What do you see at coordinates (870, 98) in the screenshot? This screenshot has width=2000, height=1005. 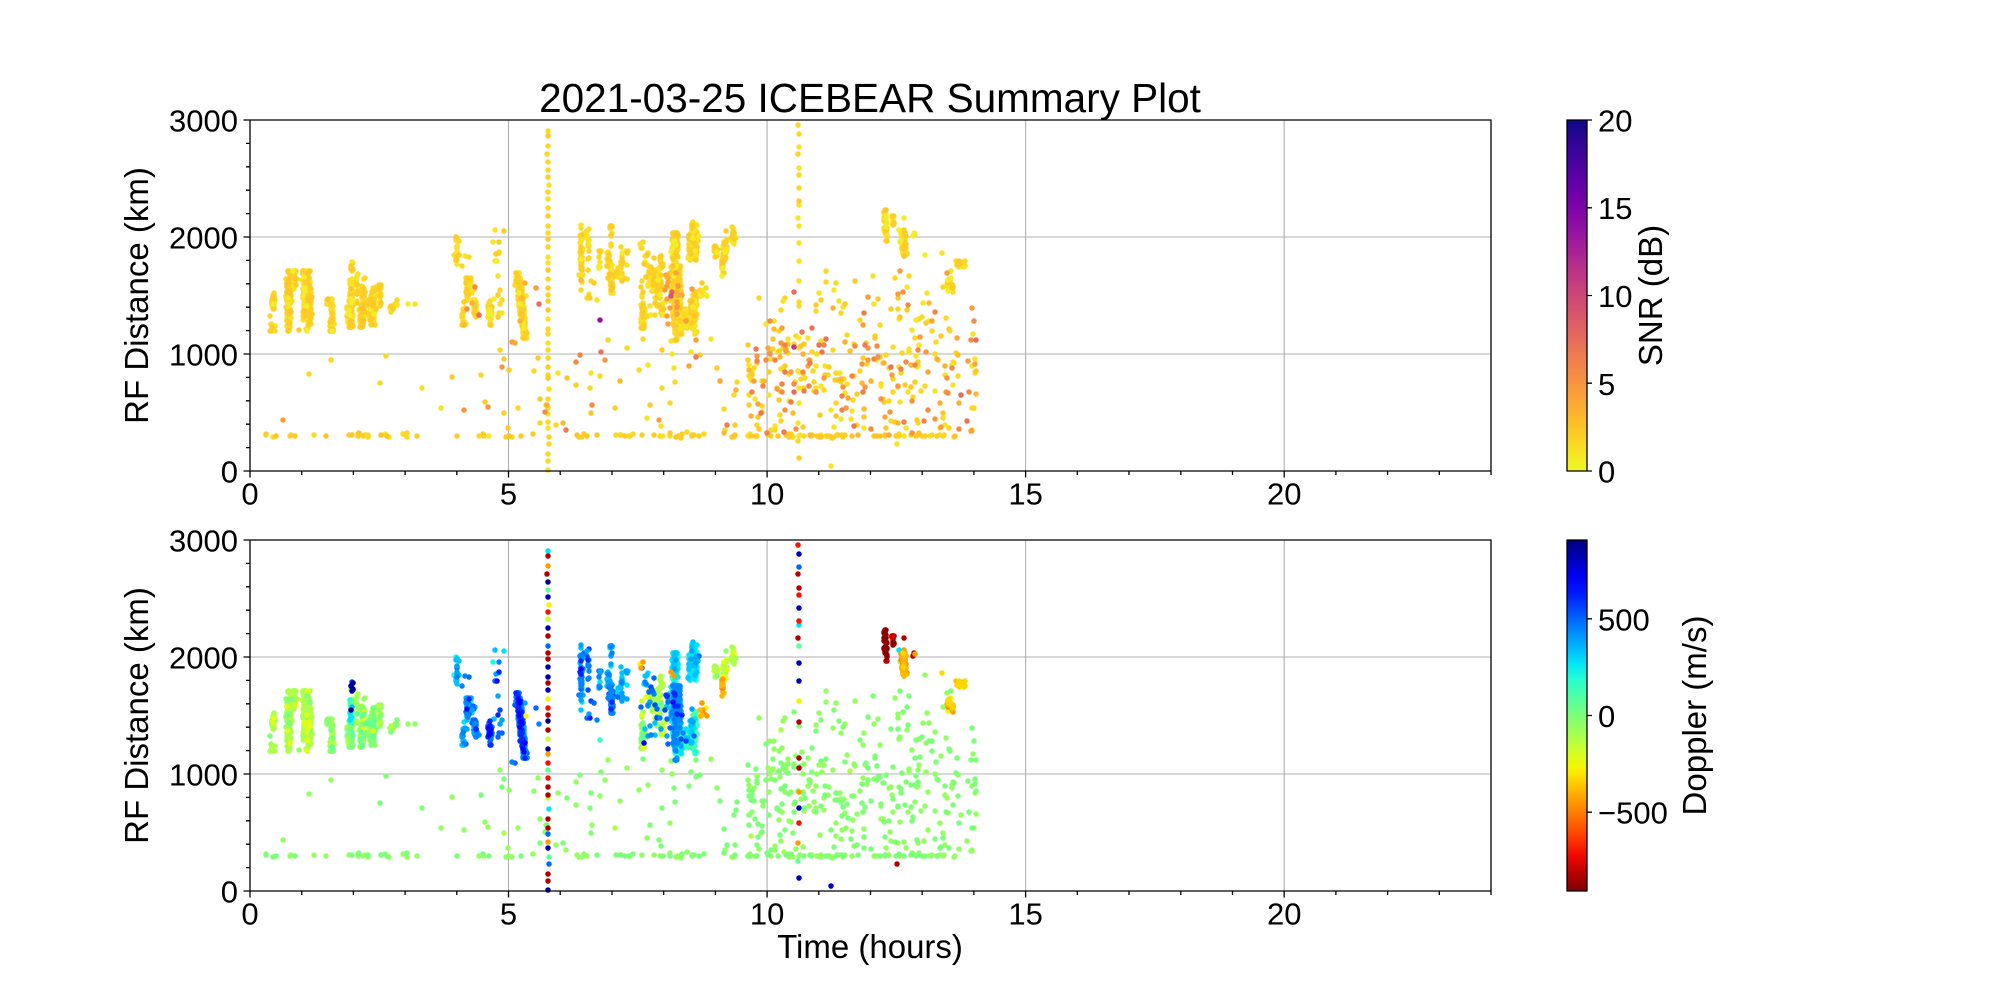 I see `svg-text:2021-03-25 ICEBEAR Summary Plo: 2021-03-25 ICEBEAR Summary Plot` at bounding box center [870, 98].